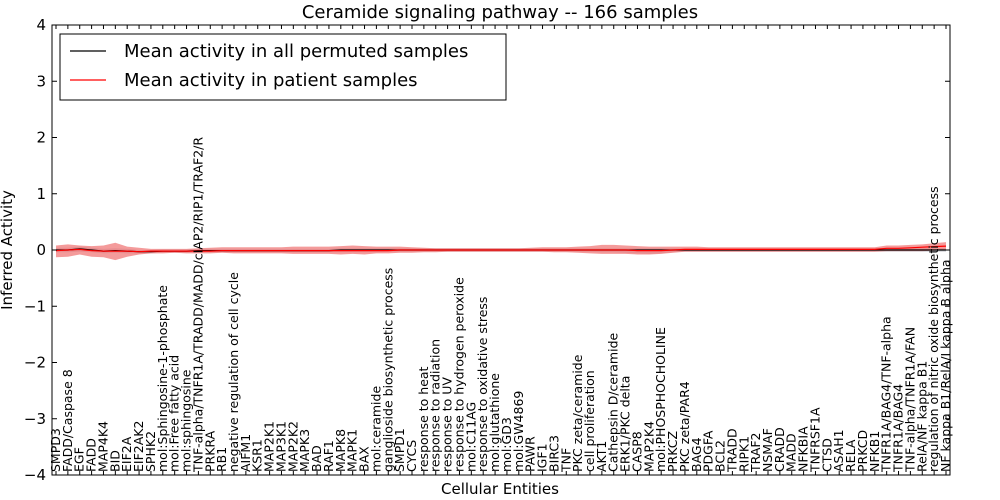 This screenshot has height=500, width=1000. Describe the element at coordinates (779, 449) in the screenshot. I see `x-tick-label: CRADD` at that location.